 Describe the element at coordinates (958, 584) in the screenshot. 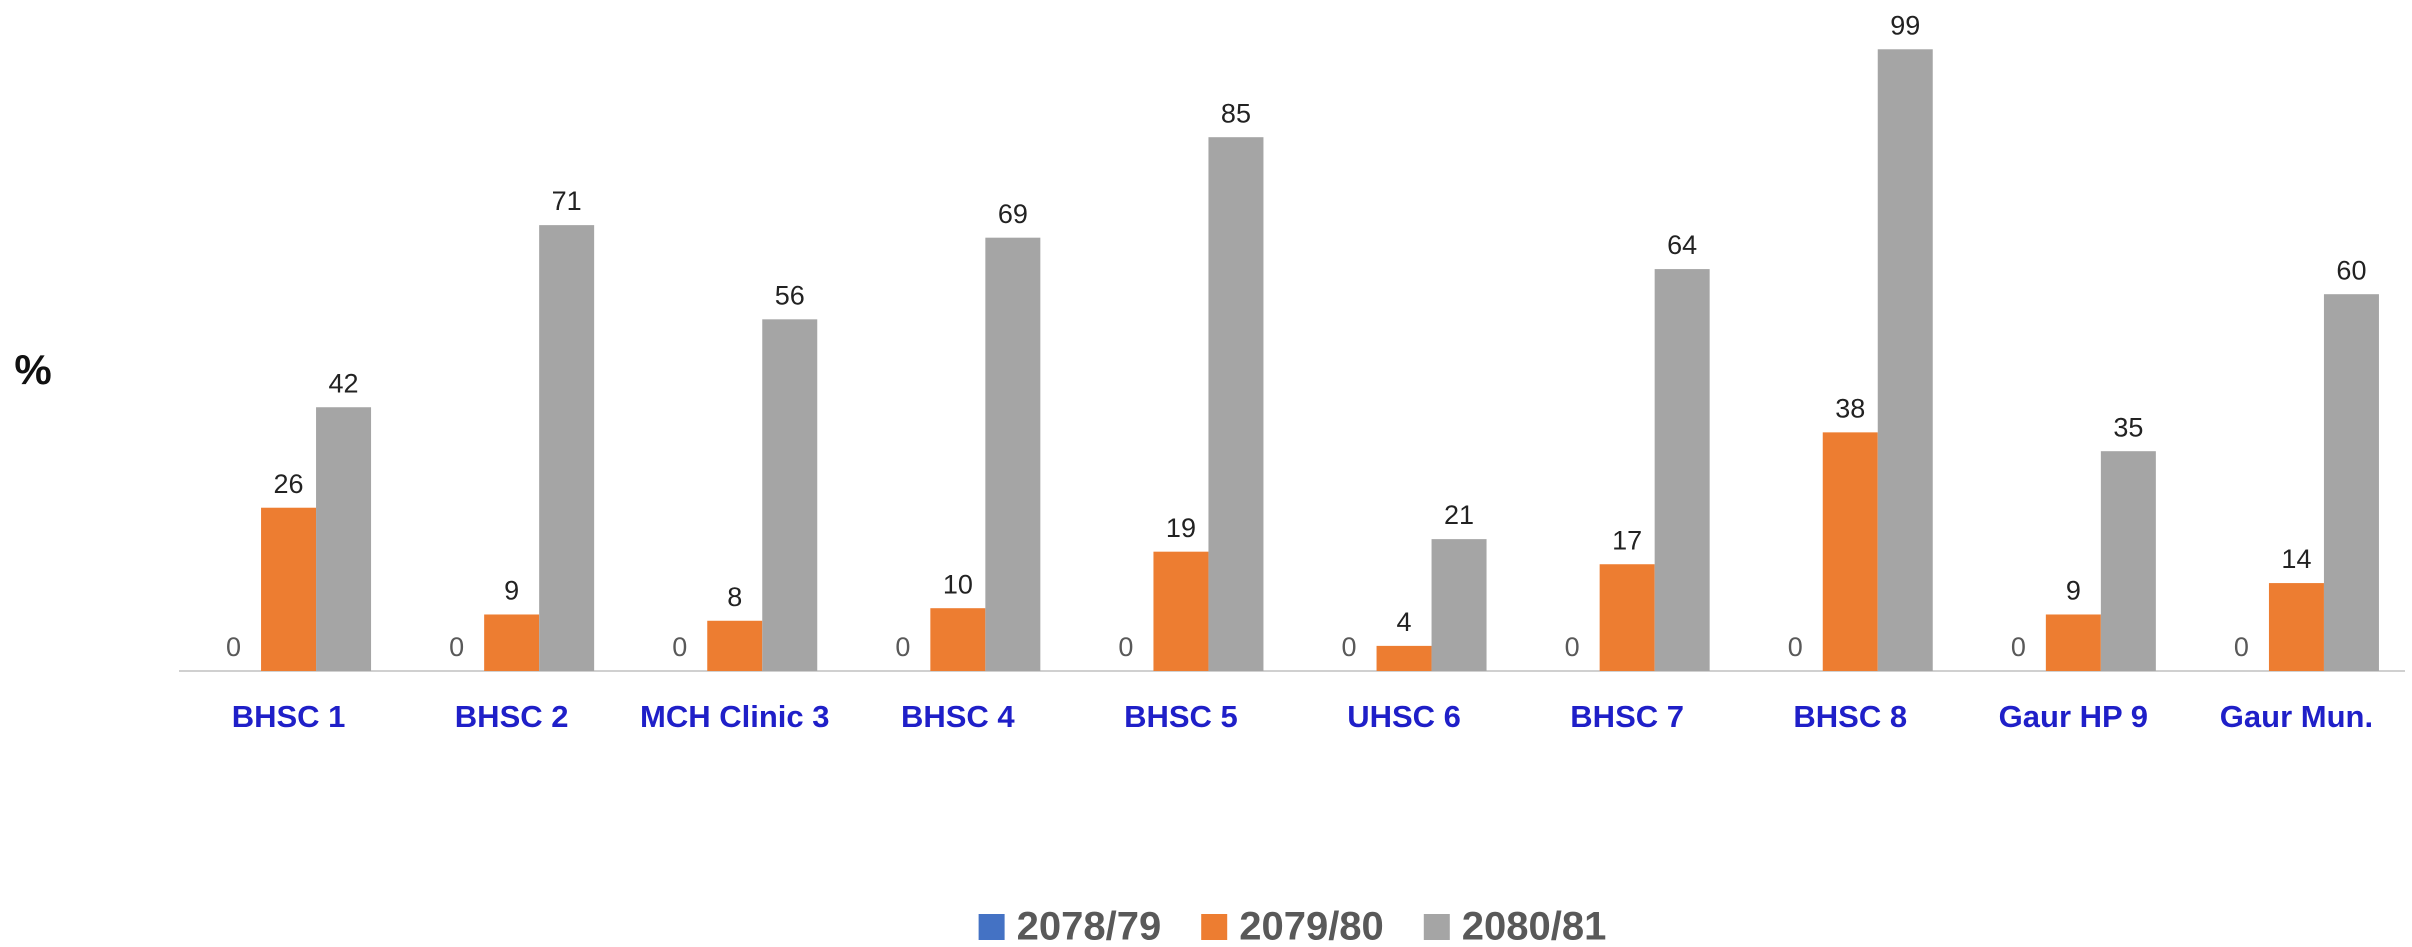

I see `data-label: 10` at that location.